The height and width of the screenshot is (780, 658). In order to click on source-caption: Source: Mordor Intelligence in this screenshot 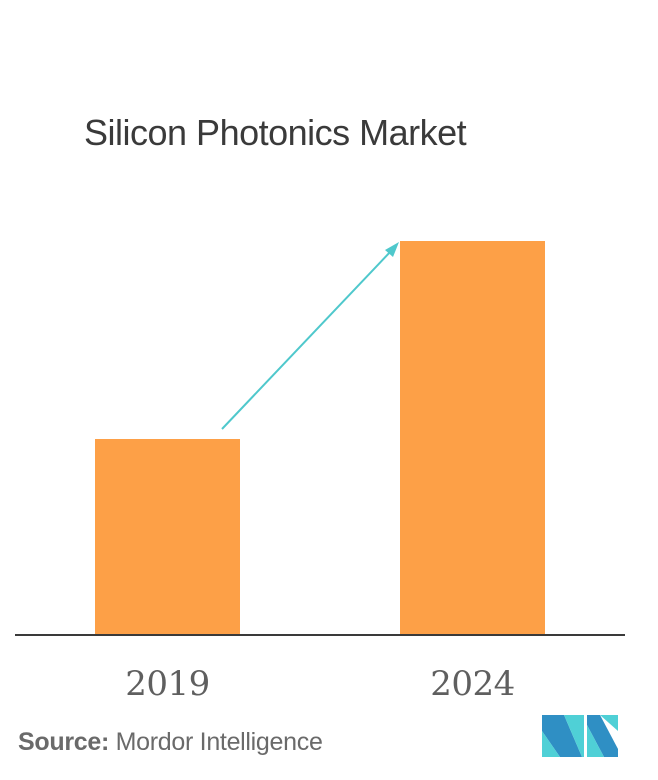, I will do `click(170, 742)`.